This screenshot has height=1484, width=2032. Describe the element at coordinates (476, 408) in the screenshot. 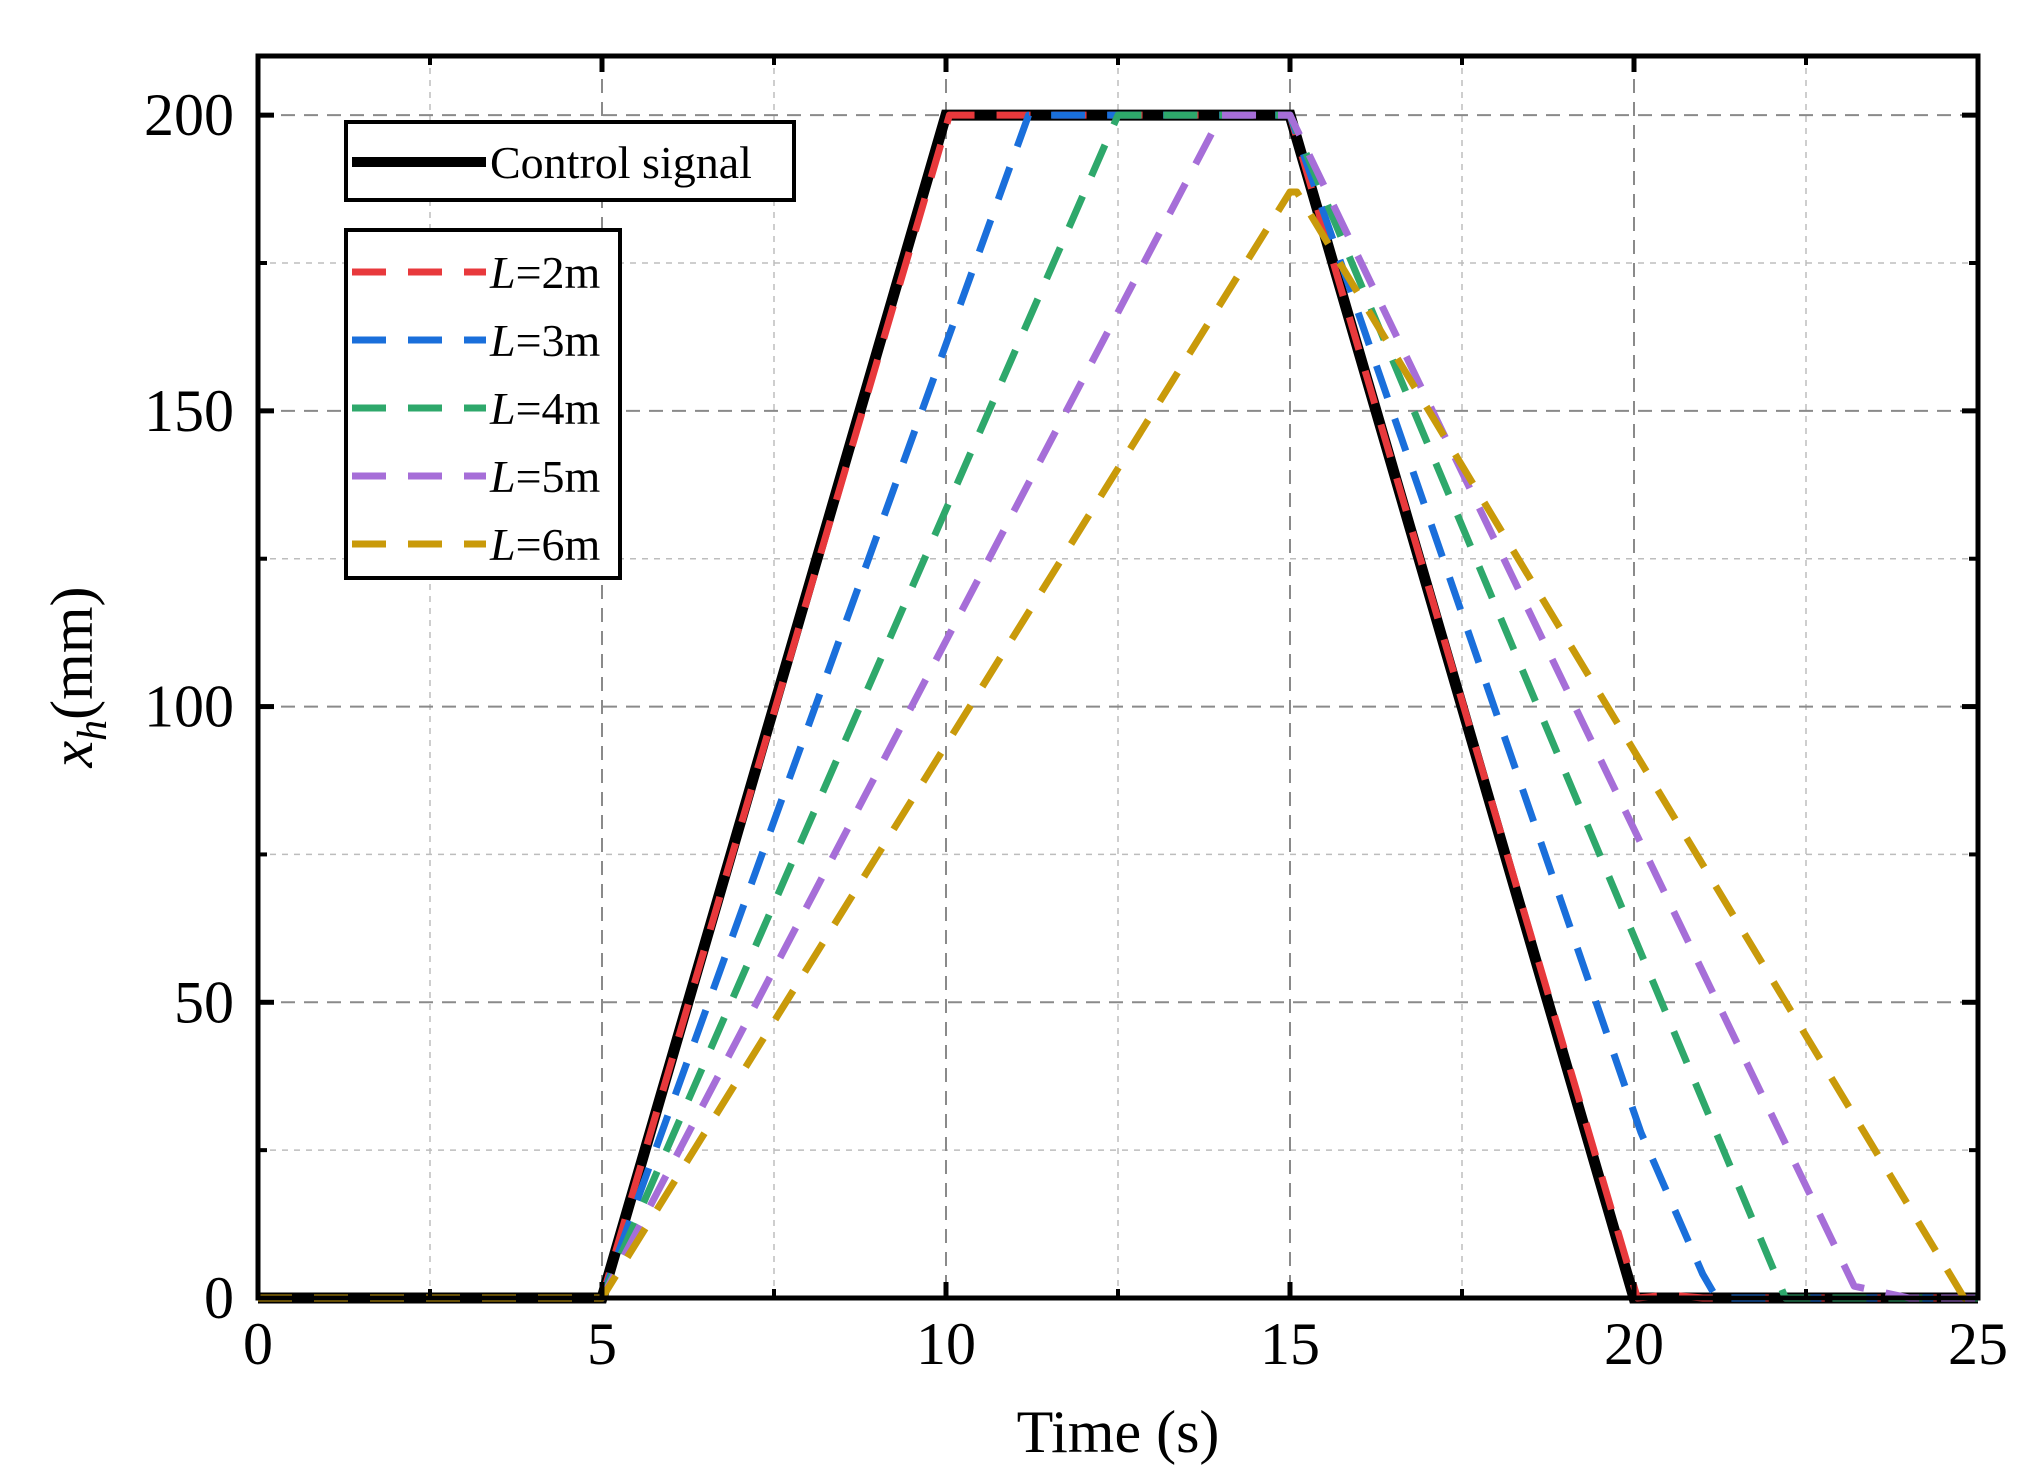

I see `legend-entry: L=4m` at that location.